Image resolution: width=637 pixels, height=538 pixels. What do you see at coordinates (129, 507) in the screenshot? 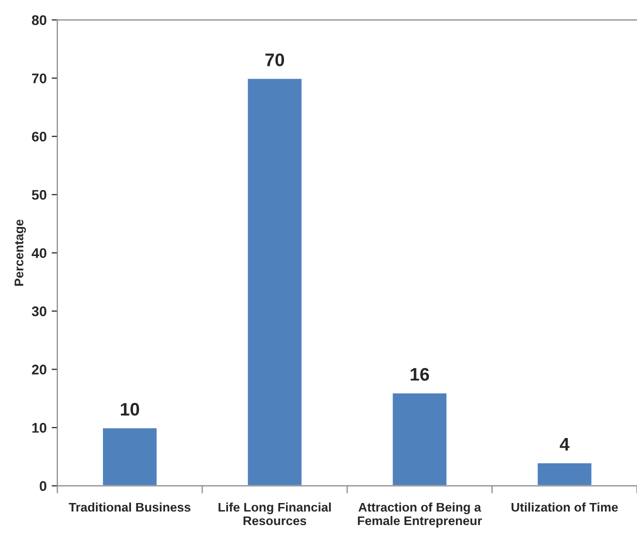
I see `x-tick-label: Traditional Business` at bounding box center [129, 507].